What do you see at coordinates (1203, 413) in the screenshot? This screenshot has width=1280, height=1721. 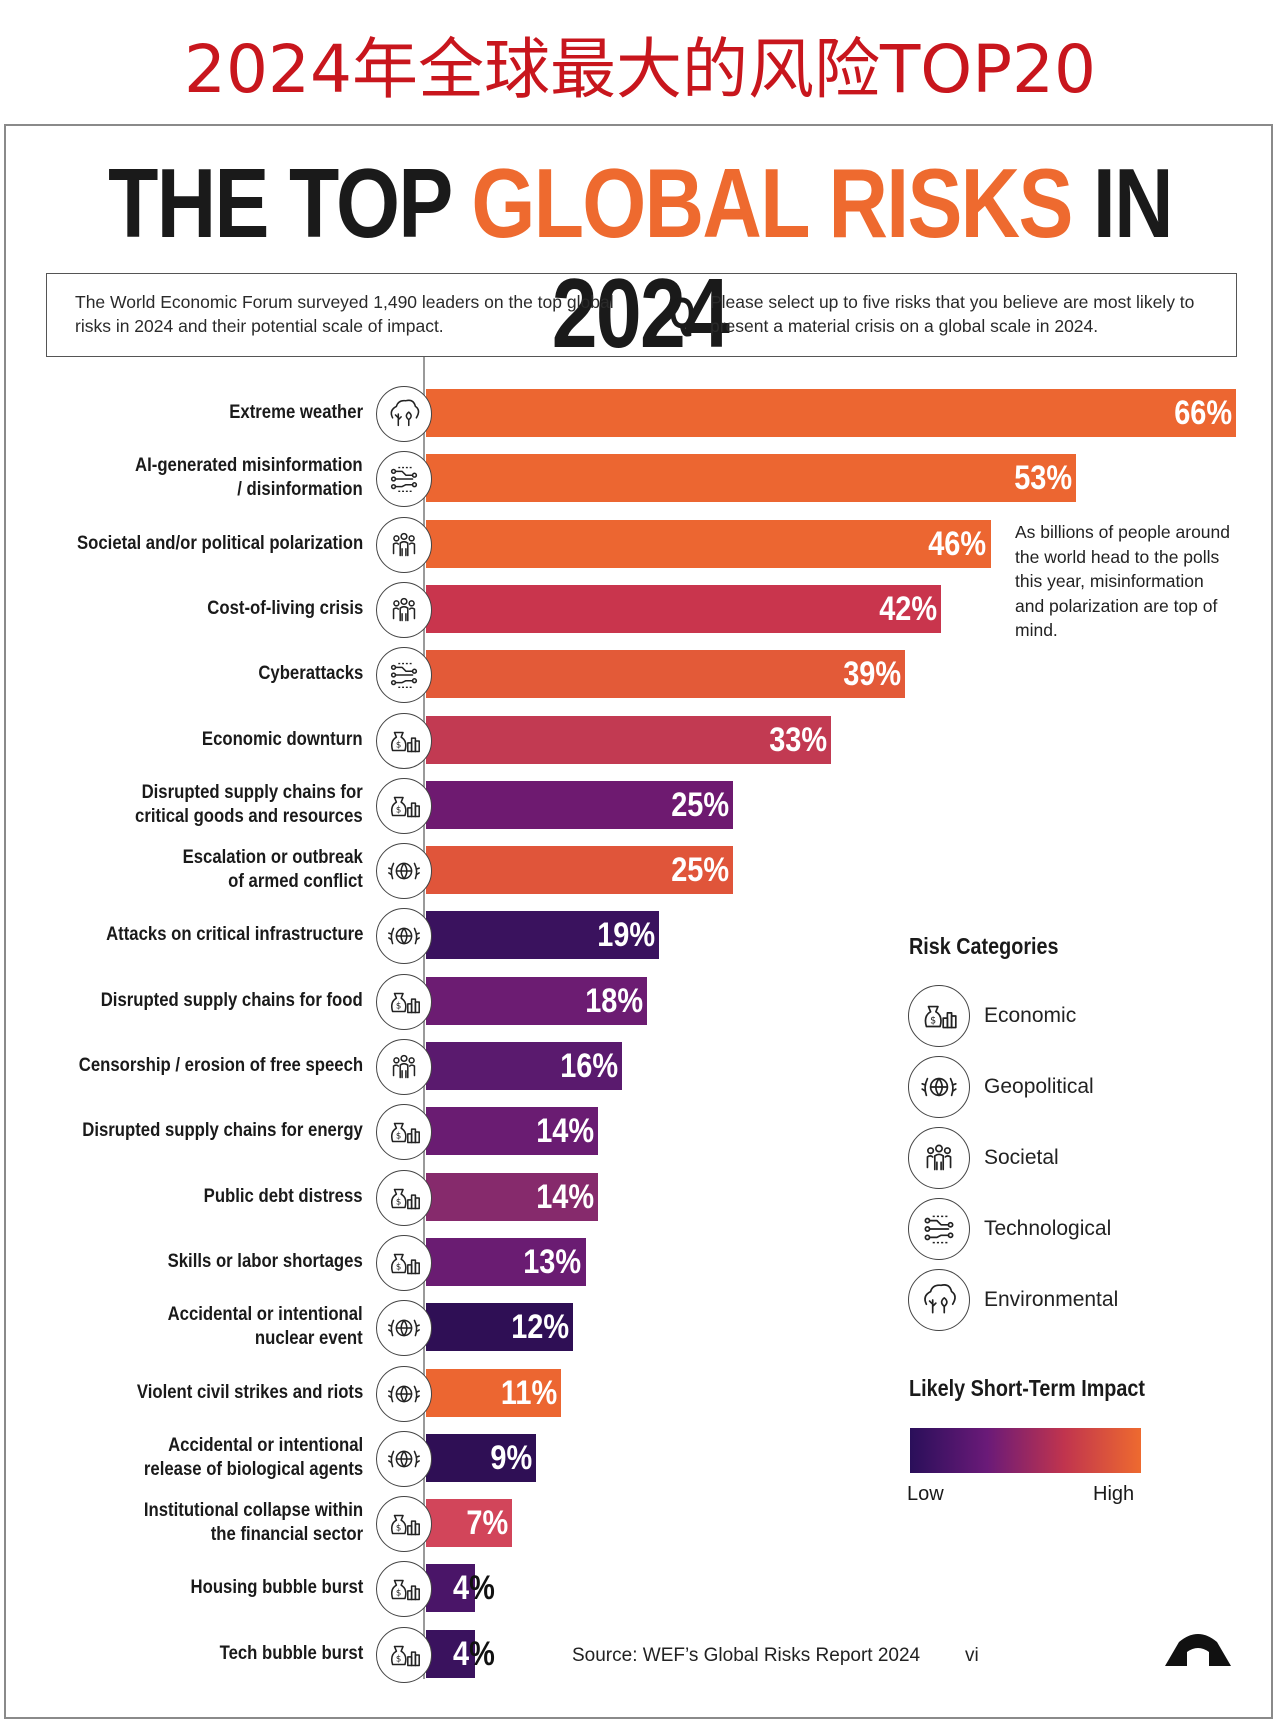 I see `risk-value-label: 66%` at bounding box center [1203, 413].